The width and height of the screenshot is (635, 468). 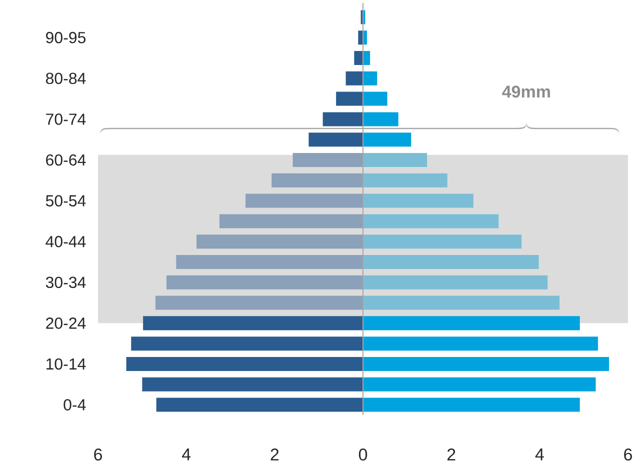 I want to click on y-tick-label: 40-44, so click(x=66, y=242).